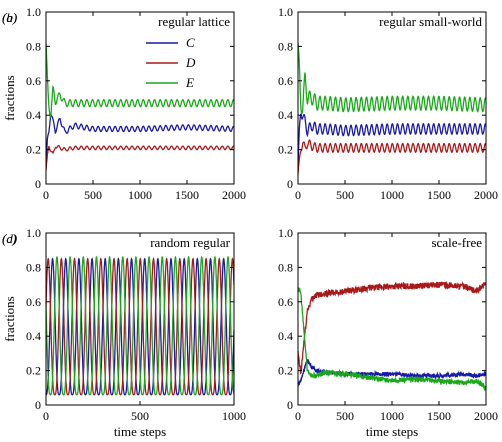 Image resolution: width=502 pixels, height=442 pixels. I want to click on chart-title: regular small-world, so click(430, 21).